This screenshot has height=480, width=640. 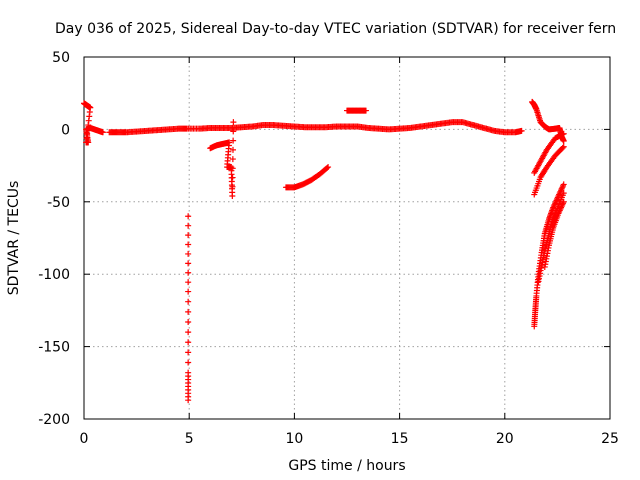 I want to click on x-tick-label: 10, so click(x=294, y=439).